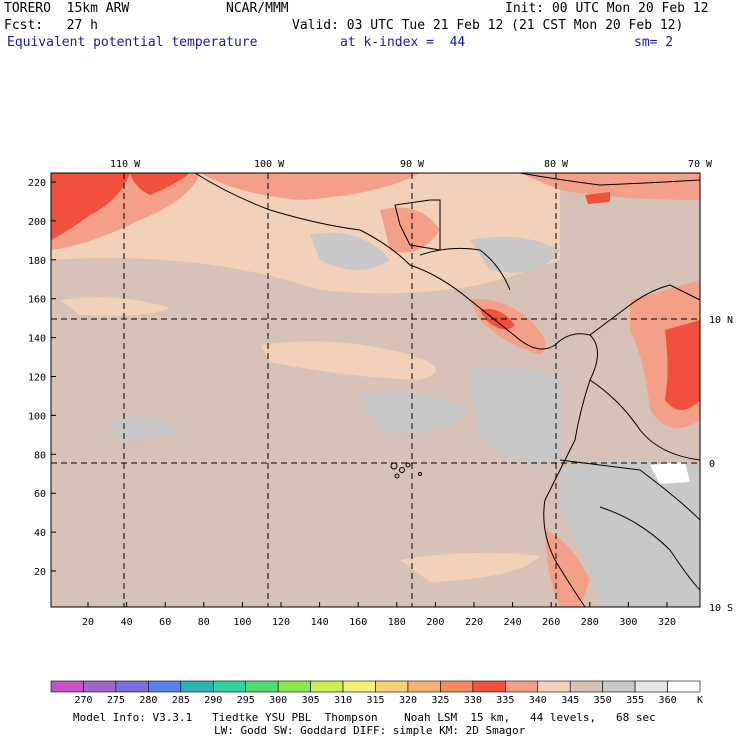 The image size is (740, 740). Describe the element at coordinates (88, 622) in the screenshot. I see `x-tick-label: 20` at that location.